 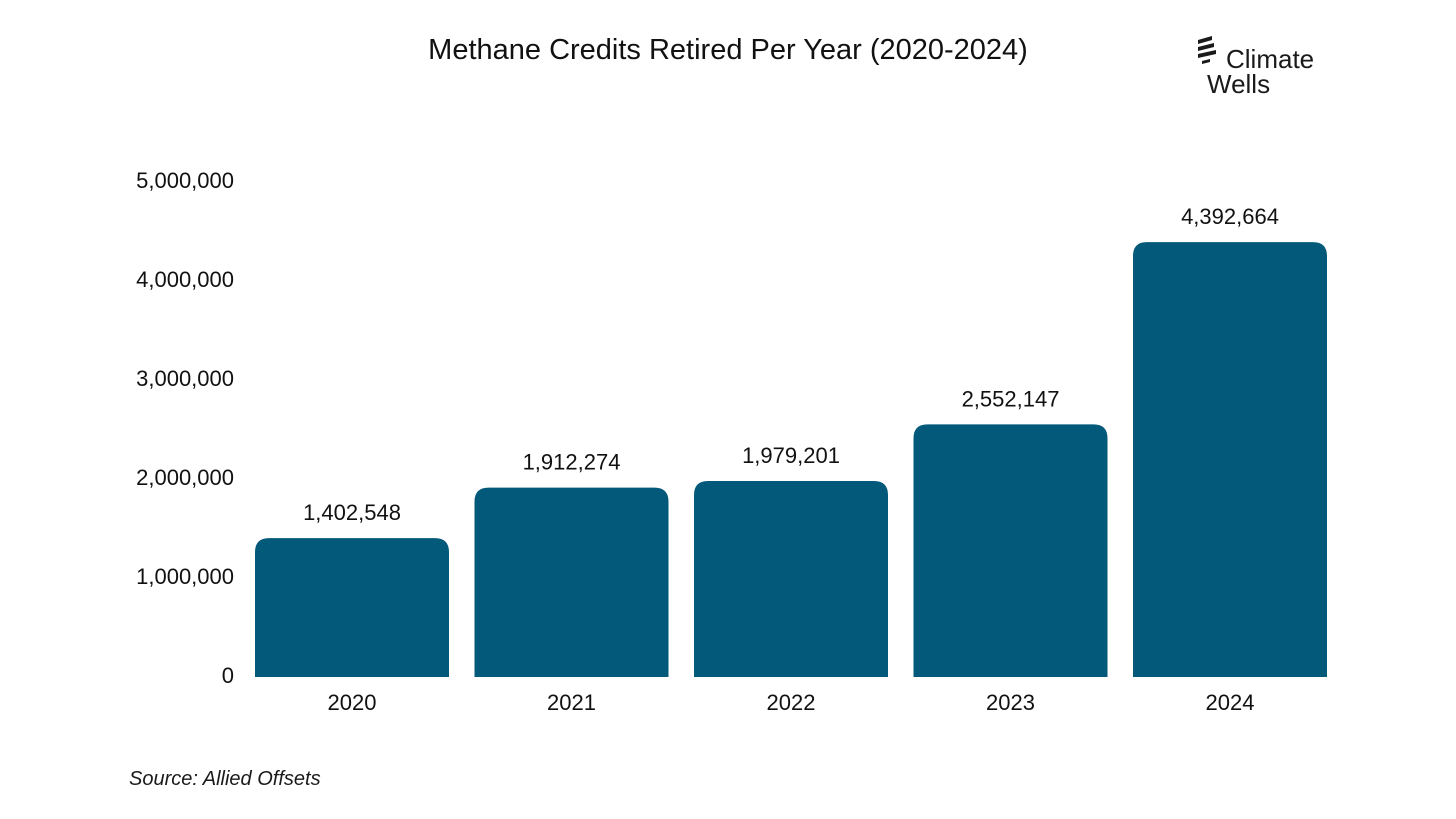 I want to click on logo-text-climate: Climate, so click(x=1270, y=59).